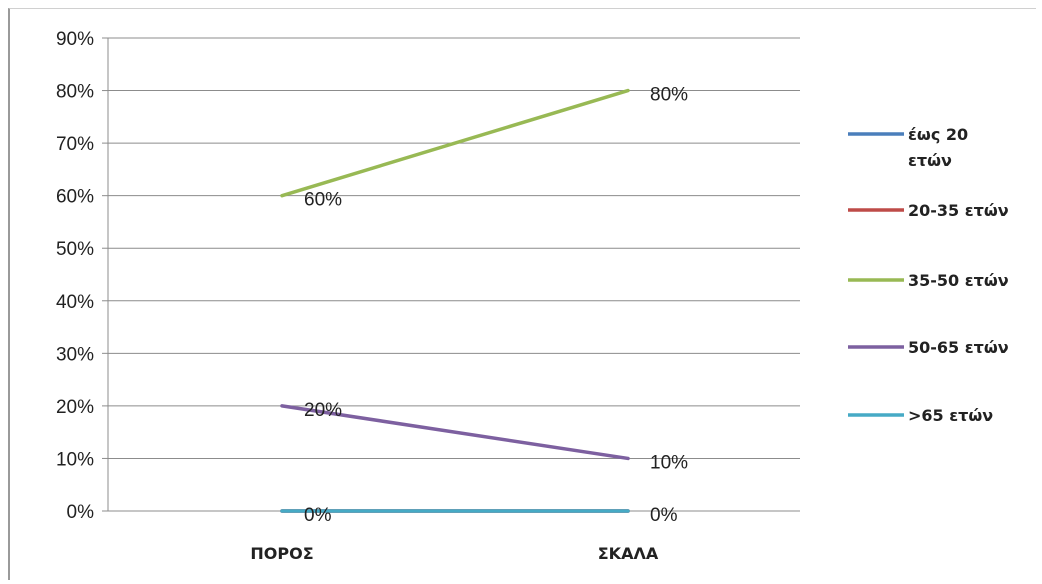 The height and width of the screenshot is (584, 1042). Describe the element at coordinates (950, 415) in the screenshot. I see `legend-entry-label: >65 ετών` at that location.